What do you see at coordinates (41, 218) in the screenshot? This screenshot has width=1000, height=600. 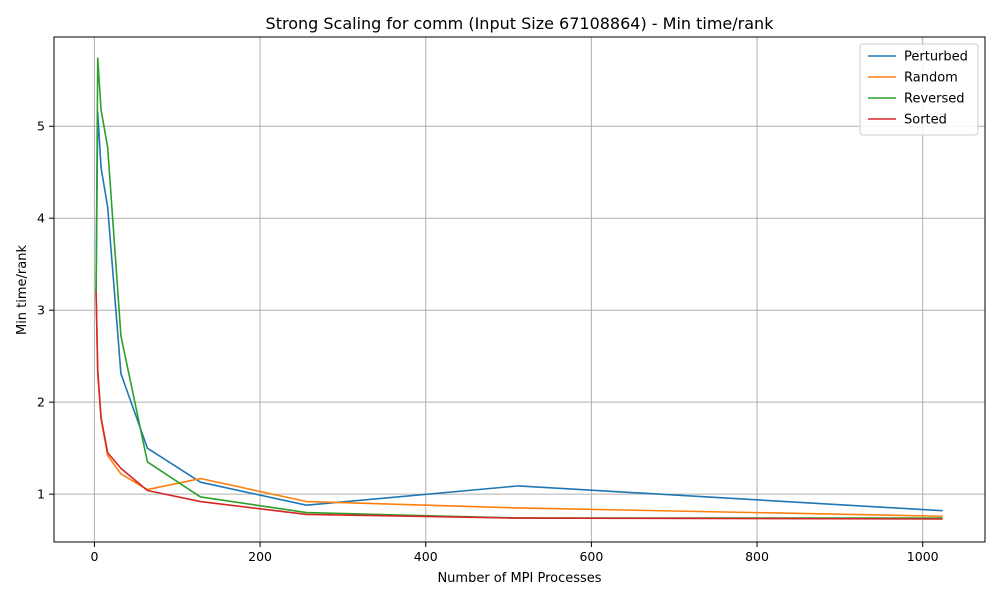 I see `y-tick-label: 4` at bounding box center [41, 218].